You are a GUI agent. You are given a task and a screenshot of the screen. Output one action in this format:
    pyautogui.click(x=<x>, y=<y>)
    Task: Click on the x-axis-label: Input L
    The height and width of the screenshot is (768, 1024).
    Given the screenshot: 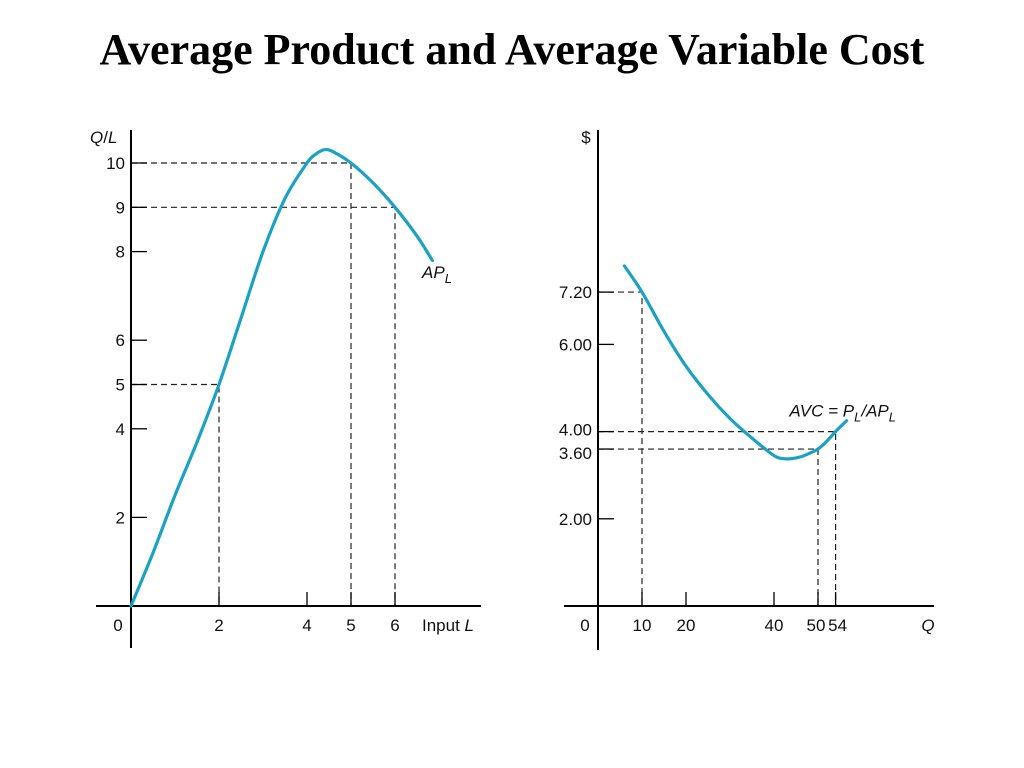 What is the action you would take?
    pyautogui.click(x=448, y=625)
    